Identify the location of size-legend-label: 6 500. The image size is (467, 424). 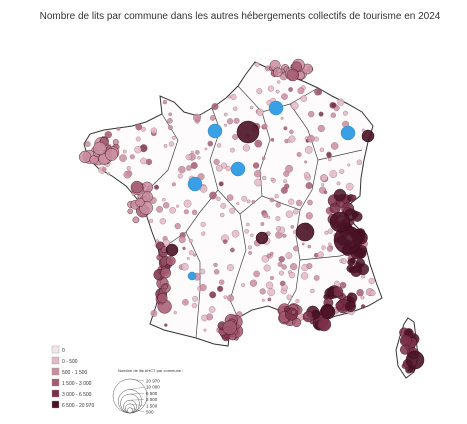
(152, 393).